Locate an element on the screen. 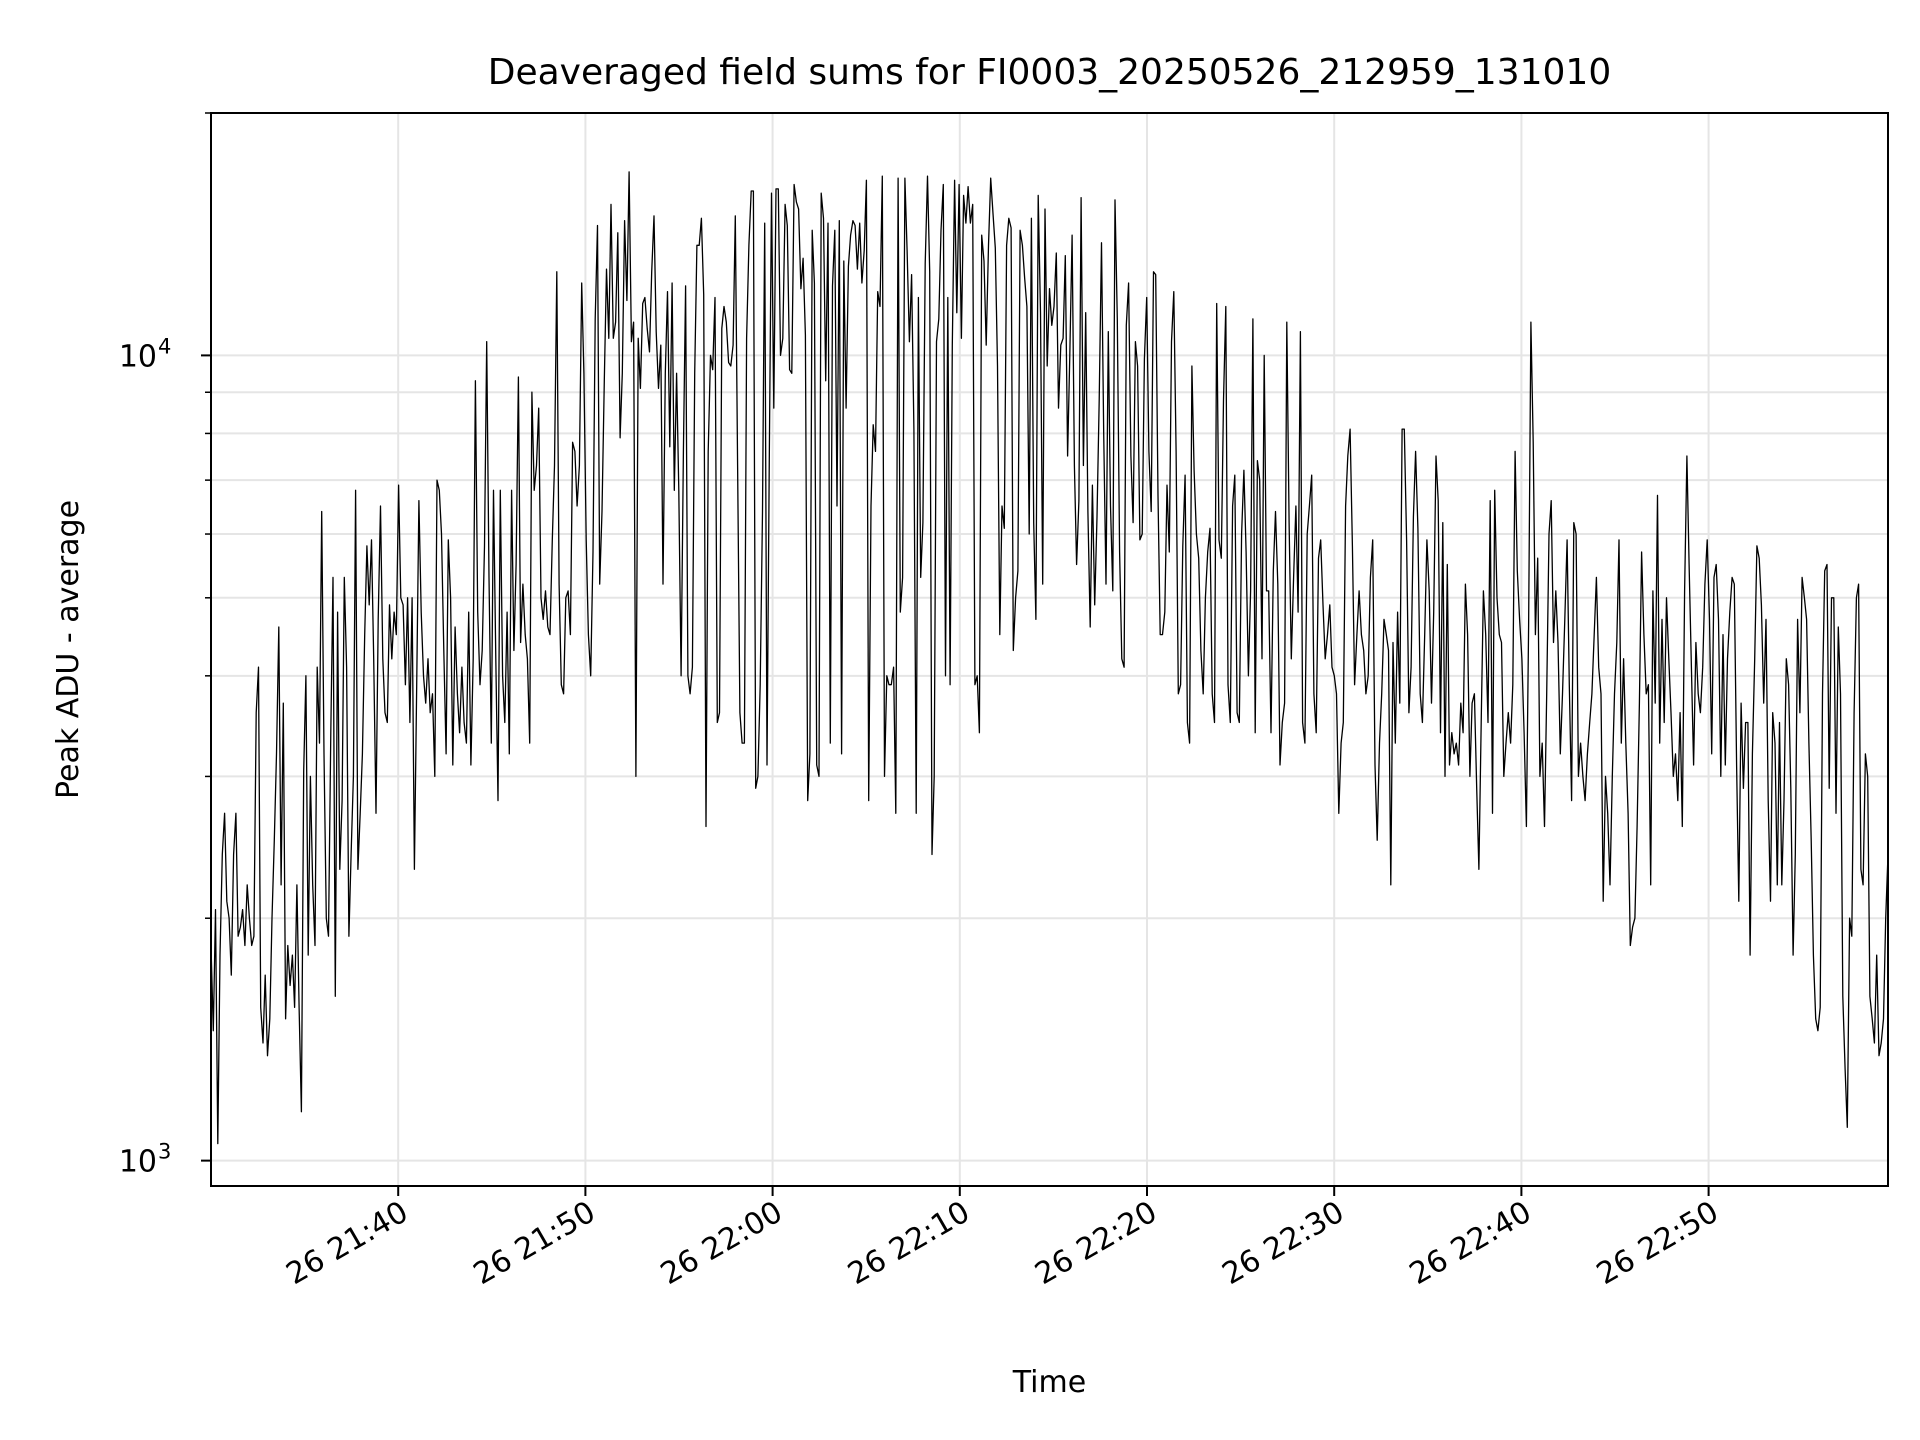 This screenshot has height=1440, width=1920. y-tick-exponent: 4 is located at coordinates (164, 346).